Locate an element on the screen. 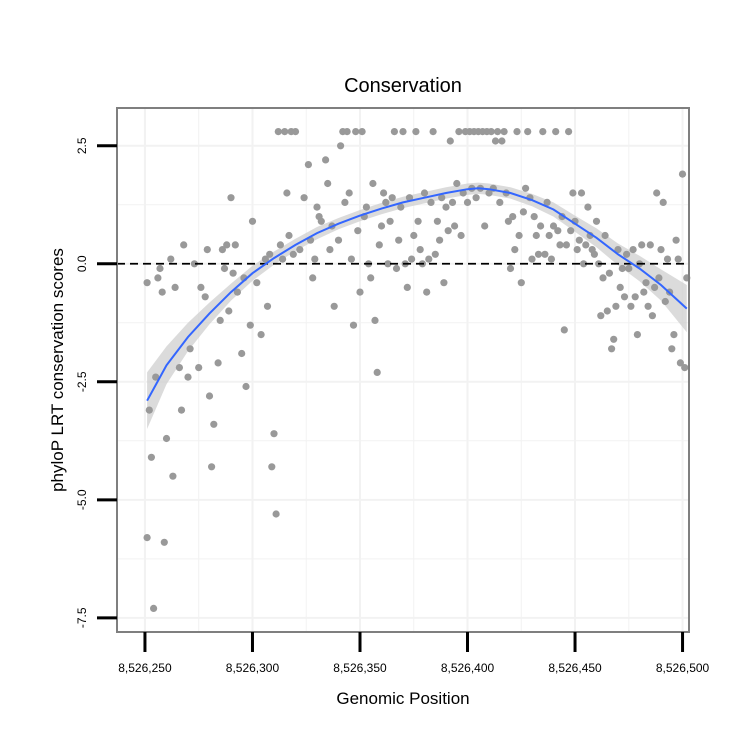 Image resolution: width=750 pixels, height=750 pixels. x-tick-label: 8,526,500 is located at coordinates (683, 668).